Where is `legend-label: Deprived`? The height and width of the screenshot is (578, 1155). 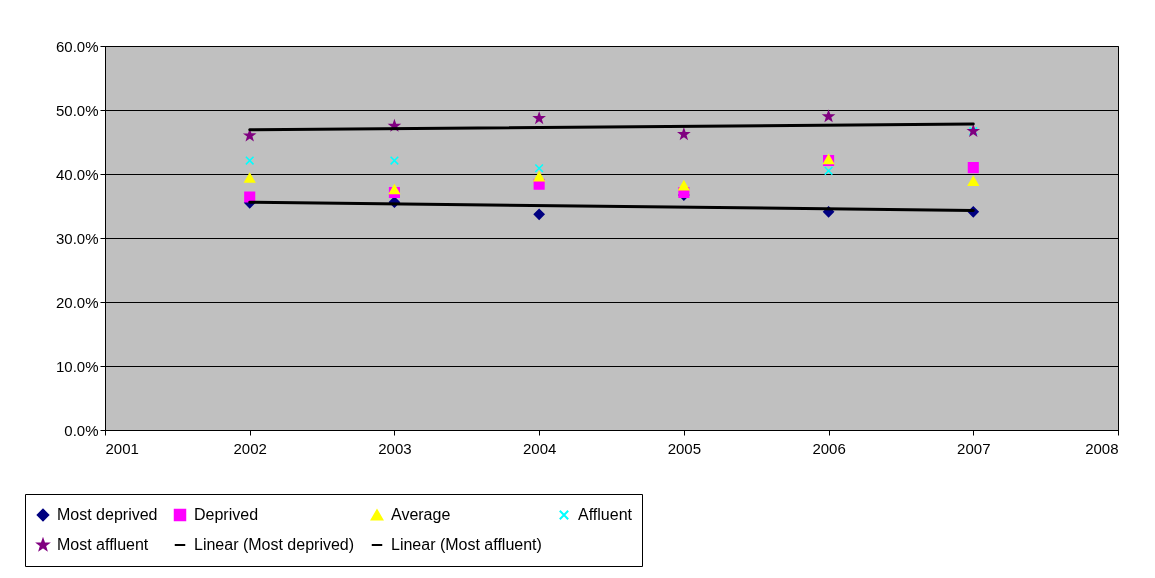
legend-label: Deprived is located at coordinates (226, 514).